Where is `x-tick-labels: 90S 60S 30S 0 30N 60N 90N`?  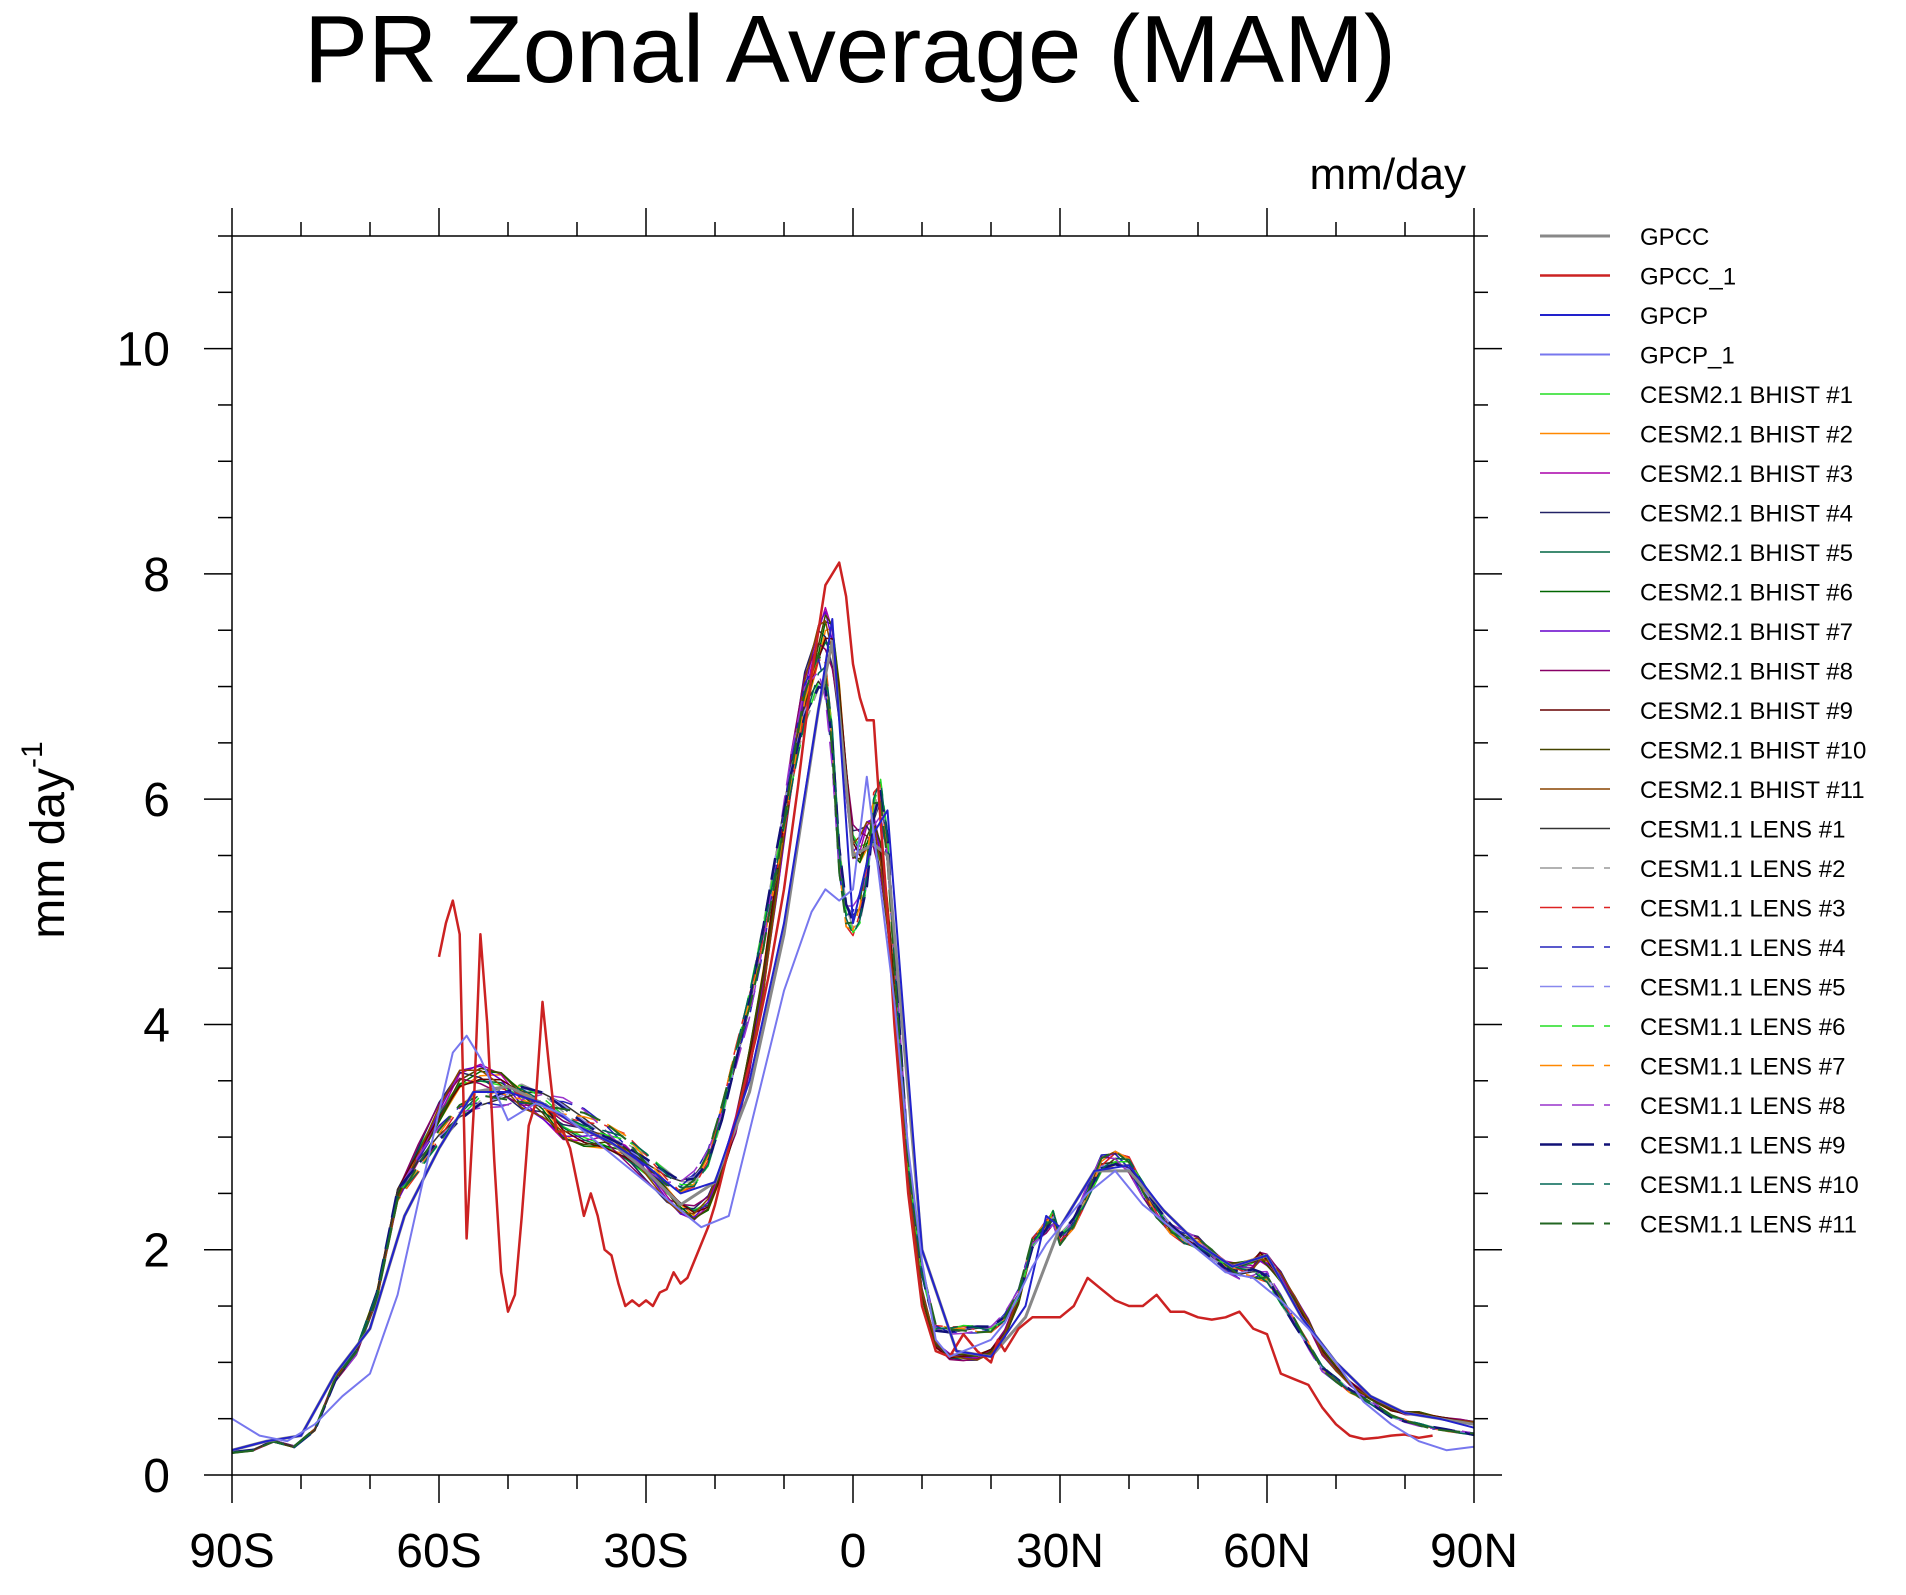 x-tick-labels: 90S 60S 30S 0 30N 60N 90N is located at coordinates (853, 1551).